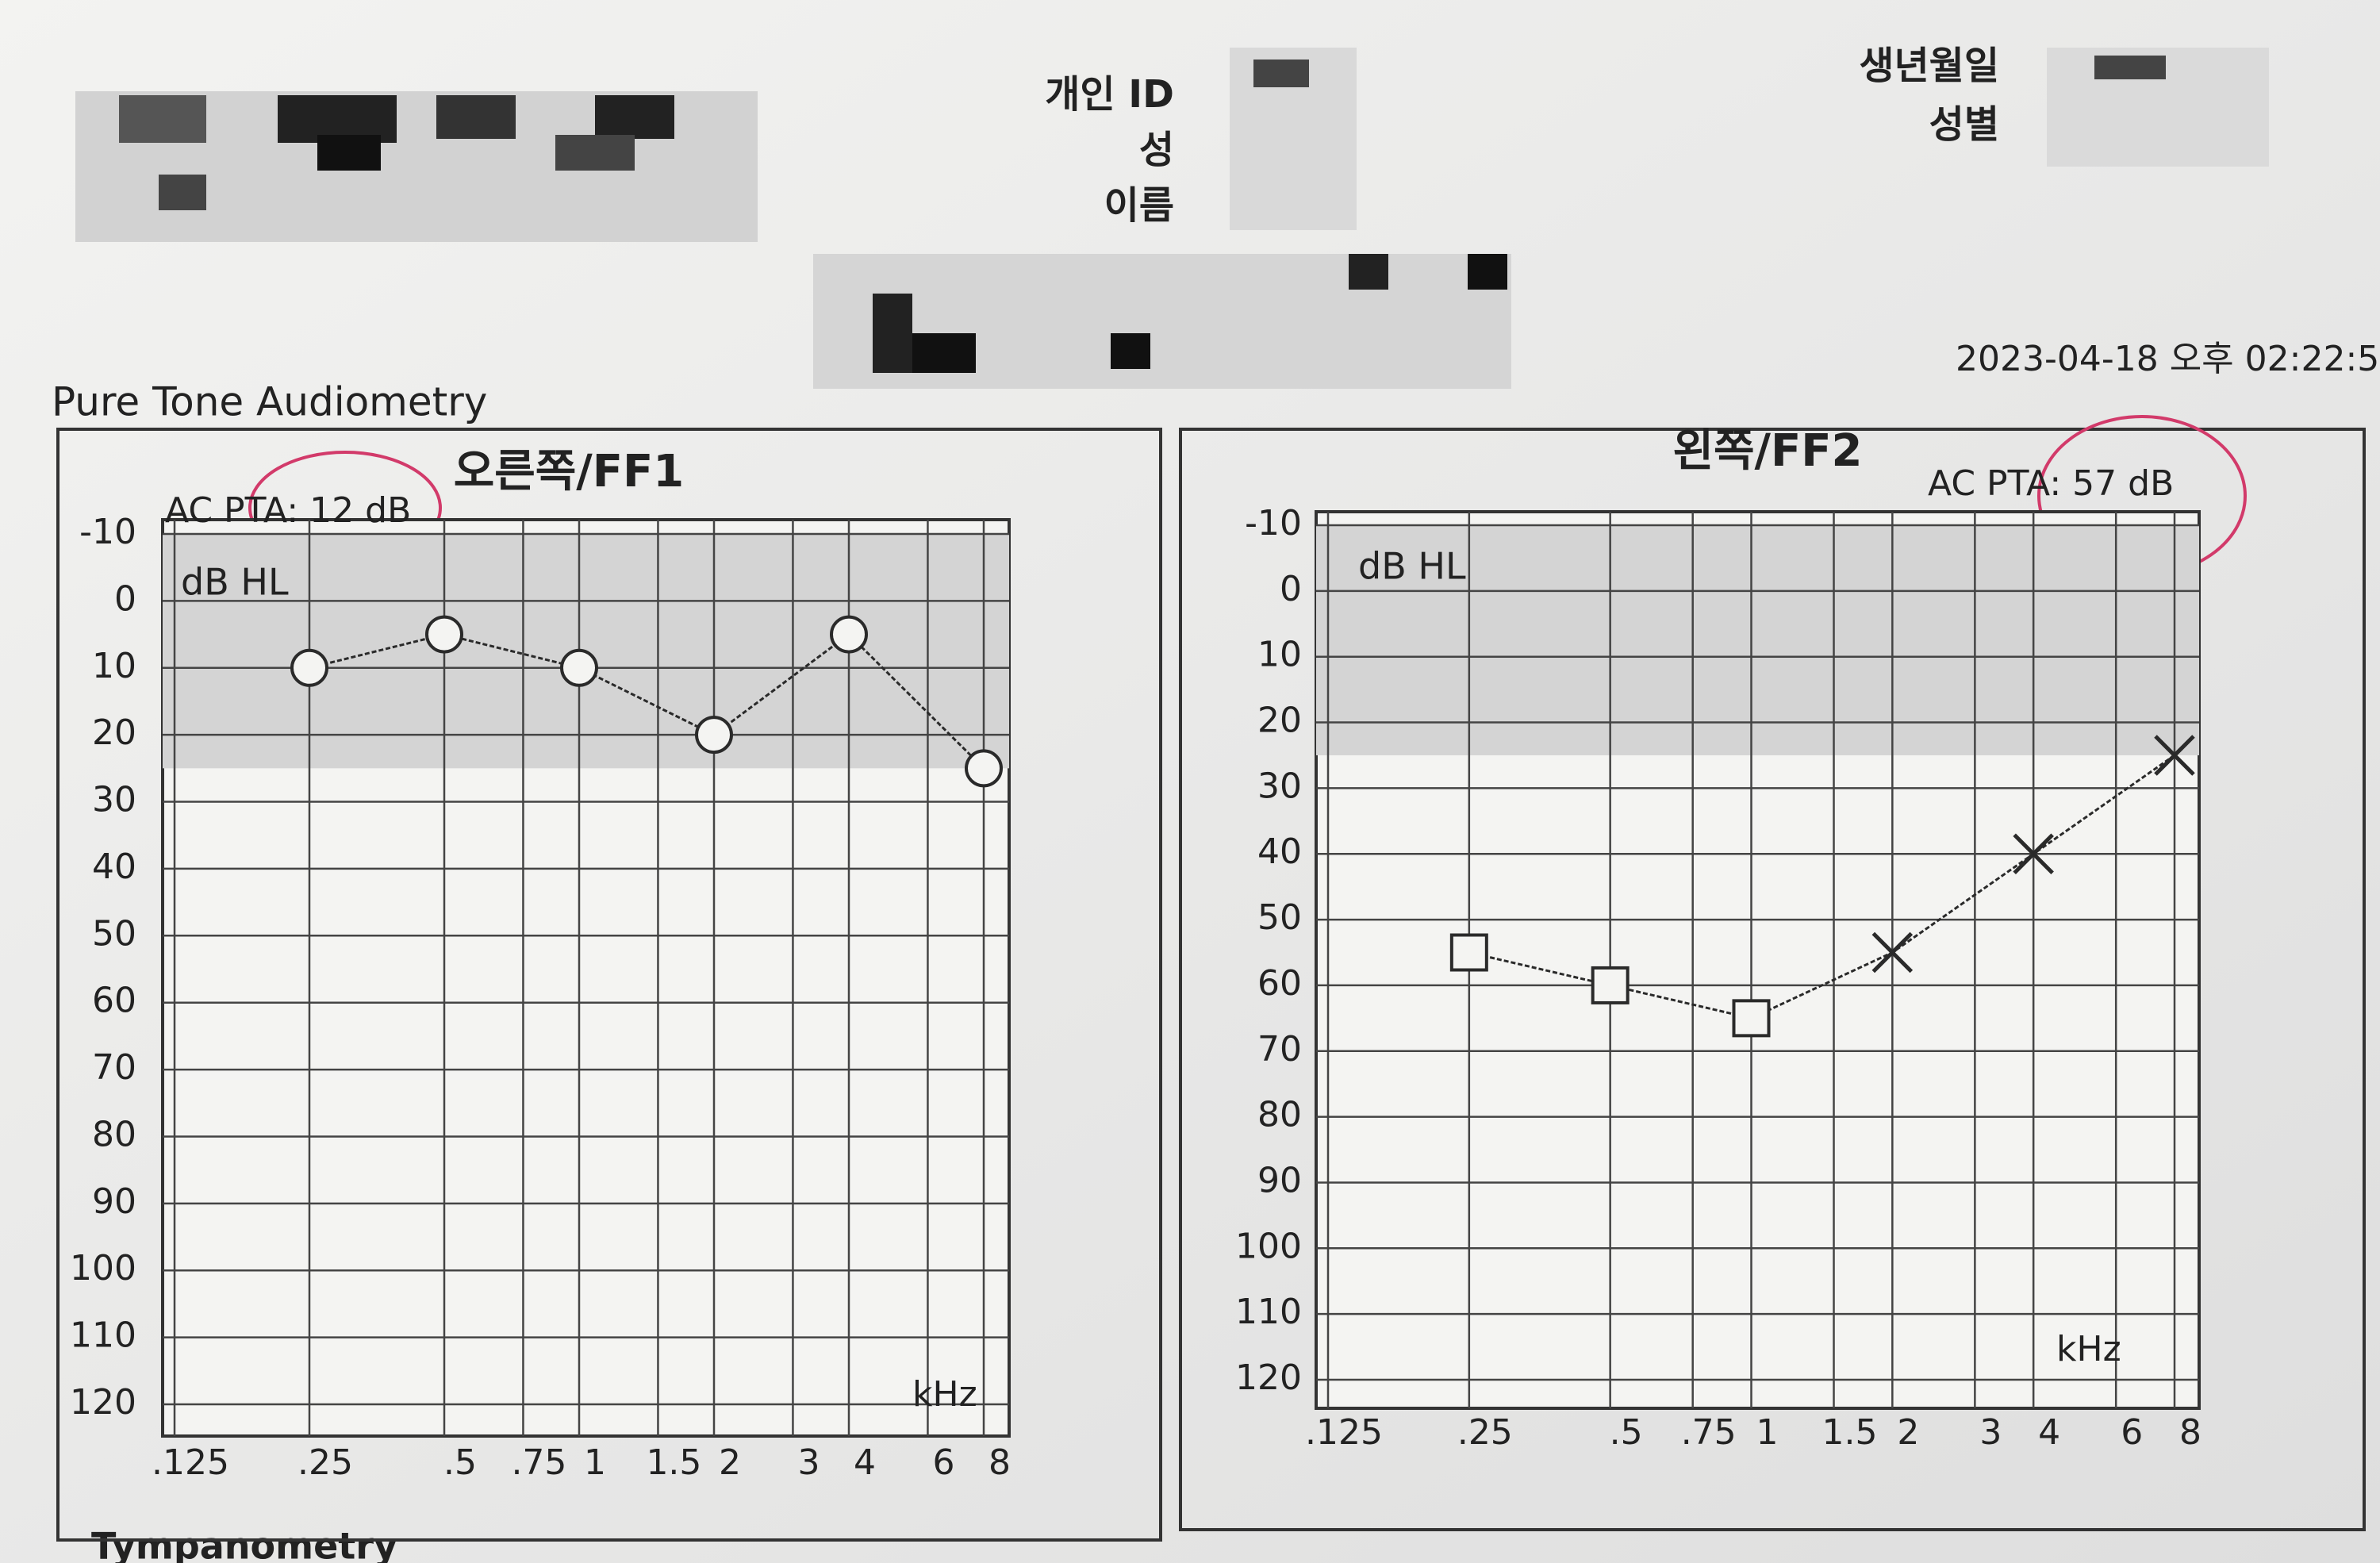 The height and width of the screenshot is (1563, 2380). Describe the element at coordinates (2051, 483) in the screenshot. I see `pta-annotation: AC PTA: 57 dB` at that location.